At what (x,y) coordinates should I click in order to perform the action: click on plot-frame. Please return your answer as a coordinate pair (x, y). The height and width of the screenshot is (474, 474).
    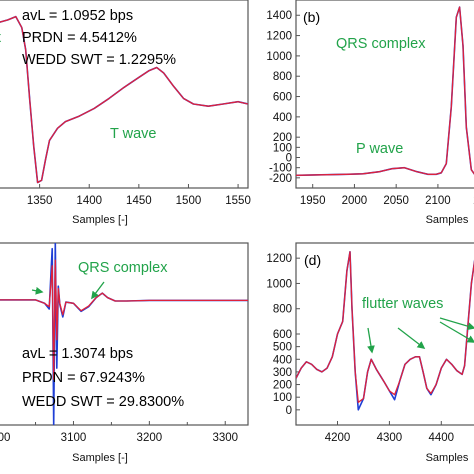
    Looking at the image, I should click on (384, 334).